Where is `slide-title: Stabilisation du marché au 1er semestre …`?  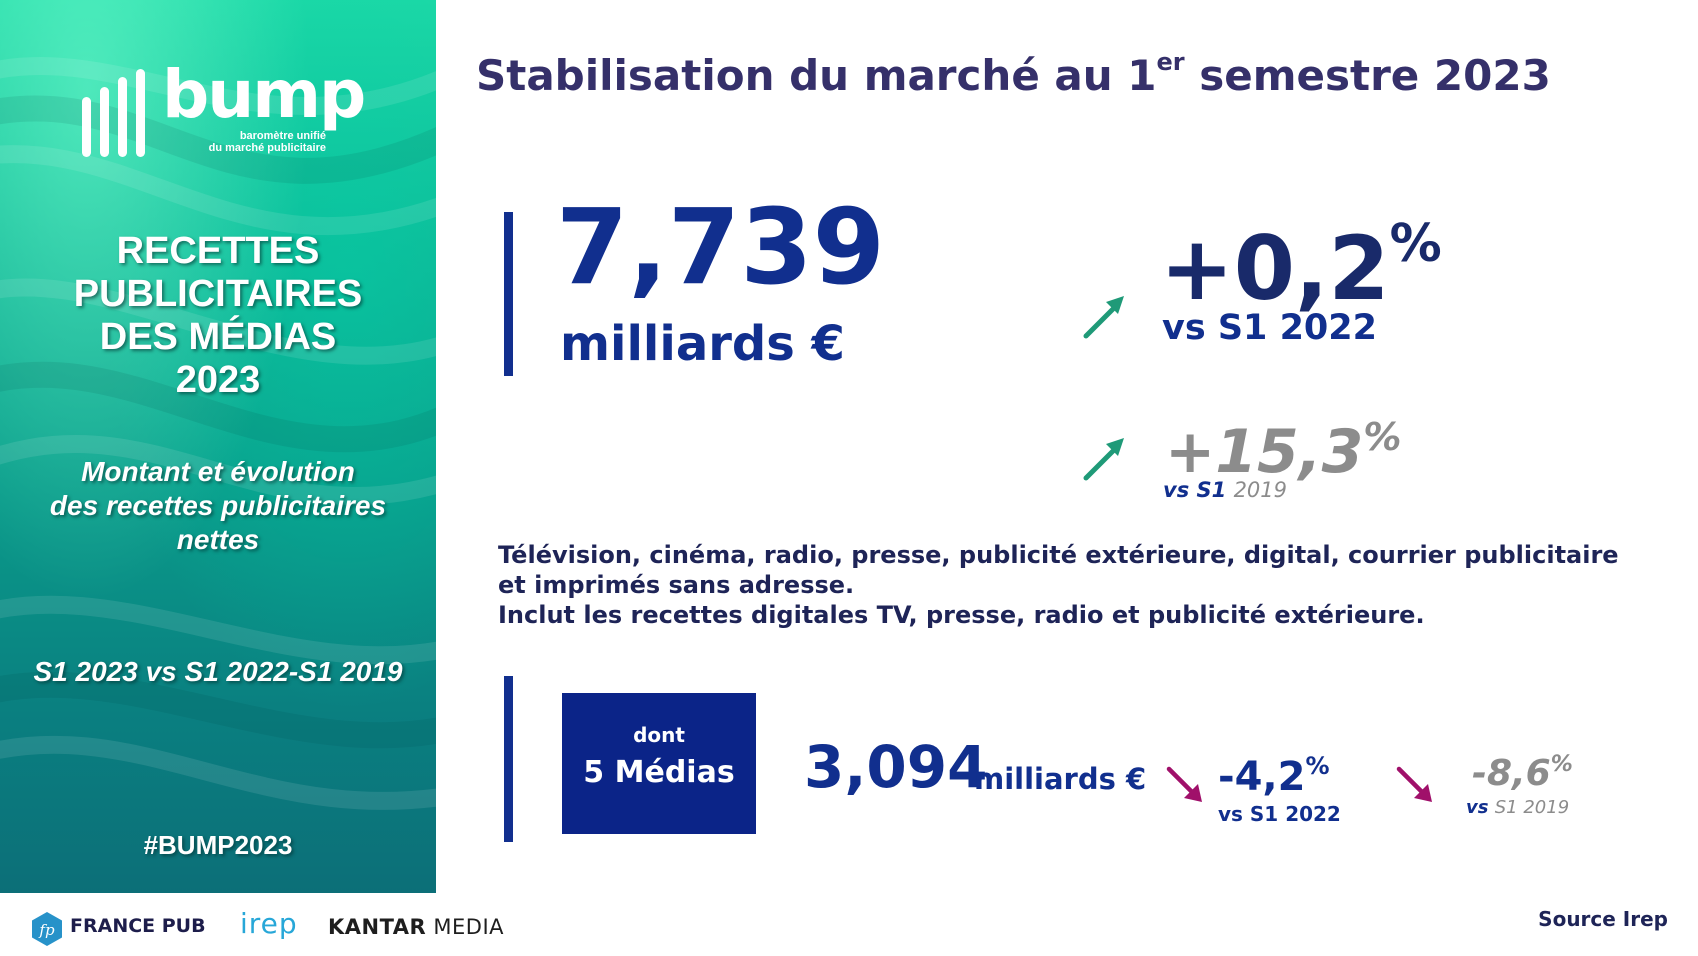 slide-title: Stabilisation du marché au 1er semestre … is located at coordinates (1013, 74).